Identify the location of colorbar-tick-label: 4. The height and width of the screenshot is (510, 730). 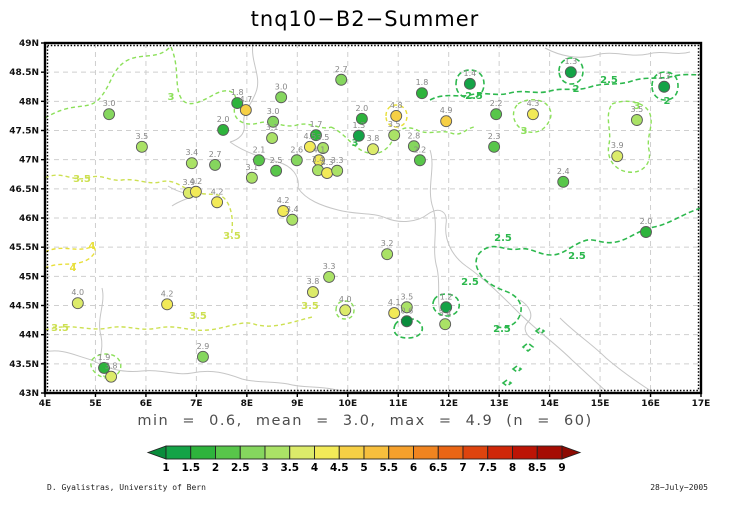
(314, 468).